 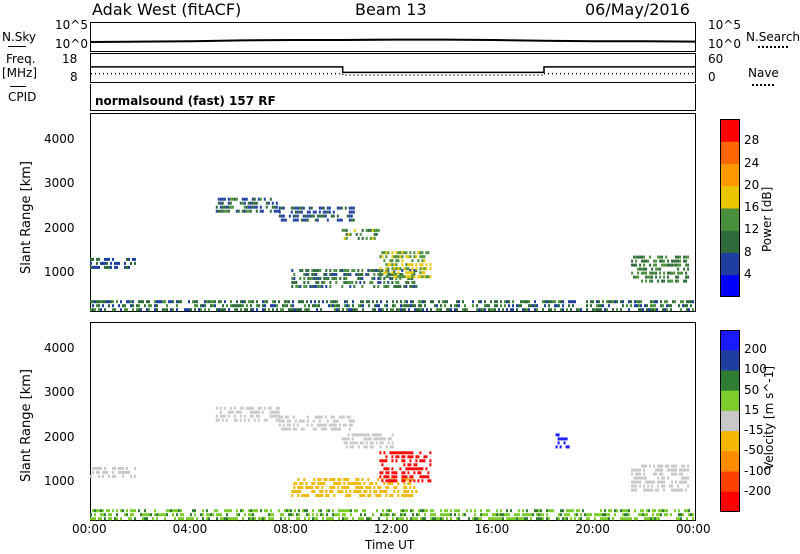 I want to click on freq-legend-line, so click(x=18, y=86).